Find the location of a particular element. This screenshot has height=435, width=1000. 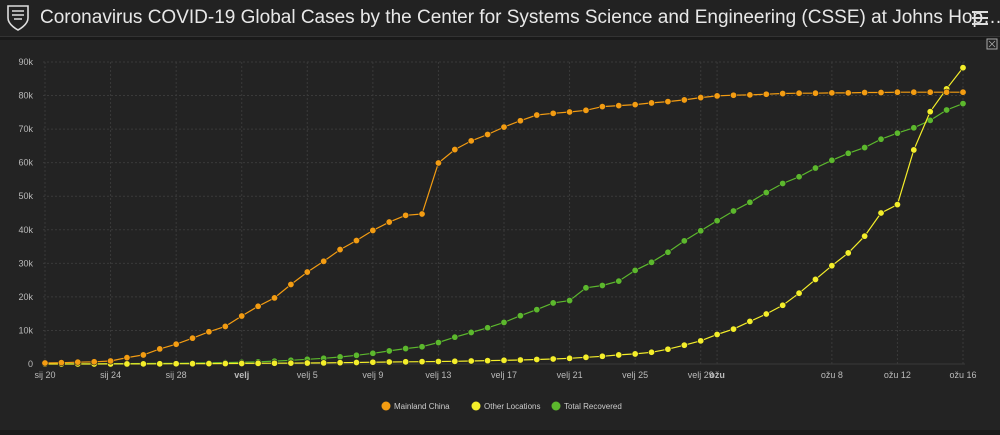

legend-label: Total Recovered is located at coordinates (593, 406).